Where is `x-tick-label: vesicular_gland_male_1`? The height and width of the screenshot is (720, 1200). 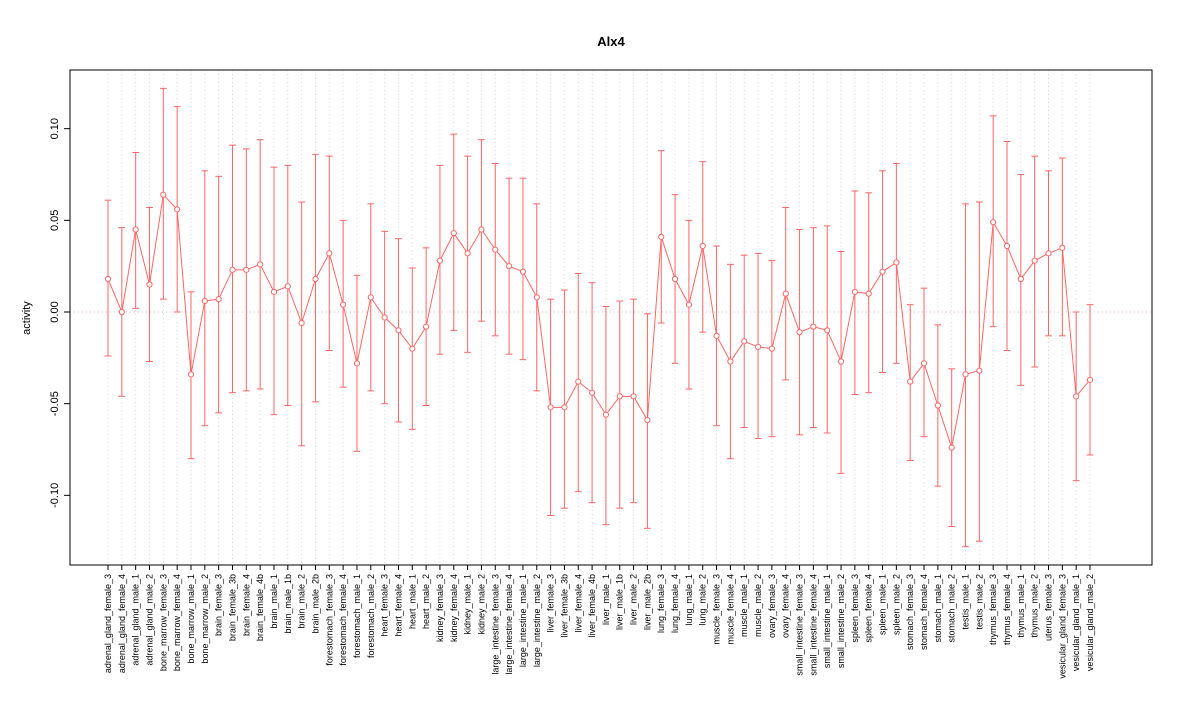
x-tick-label: vesicular_gland_male_1 is located at coordinates (1076, 622).